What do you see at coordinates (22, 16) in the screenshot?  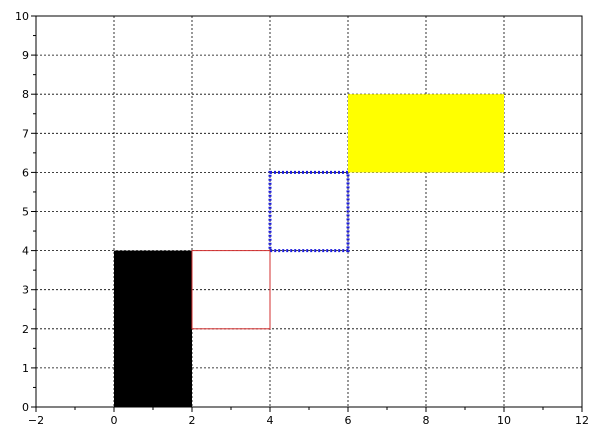 I see `y-tick-label-10: 10` at bounding box center [22, 16].